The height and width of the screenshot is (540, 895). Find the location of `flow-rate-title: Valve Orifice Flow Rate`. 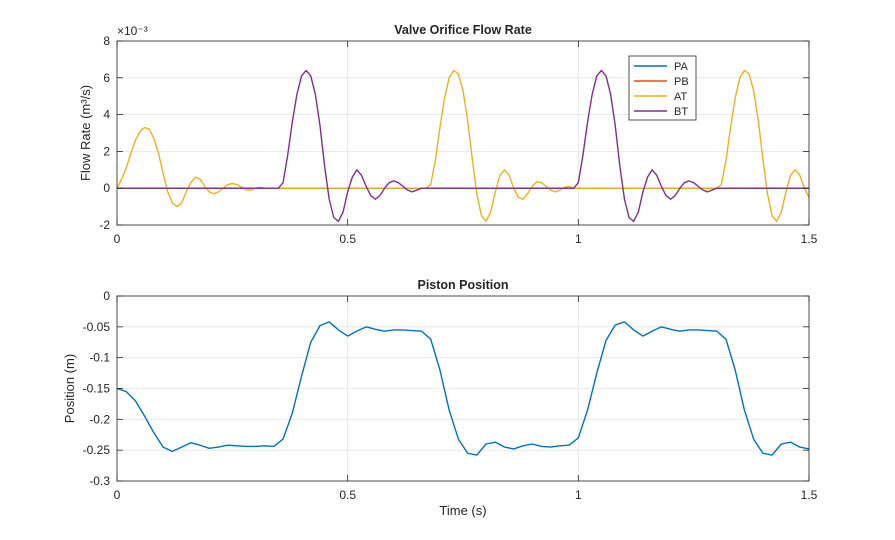

flow-rate-title: Valve Orifice Flow Rate is located at coordinates (463, 30).